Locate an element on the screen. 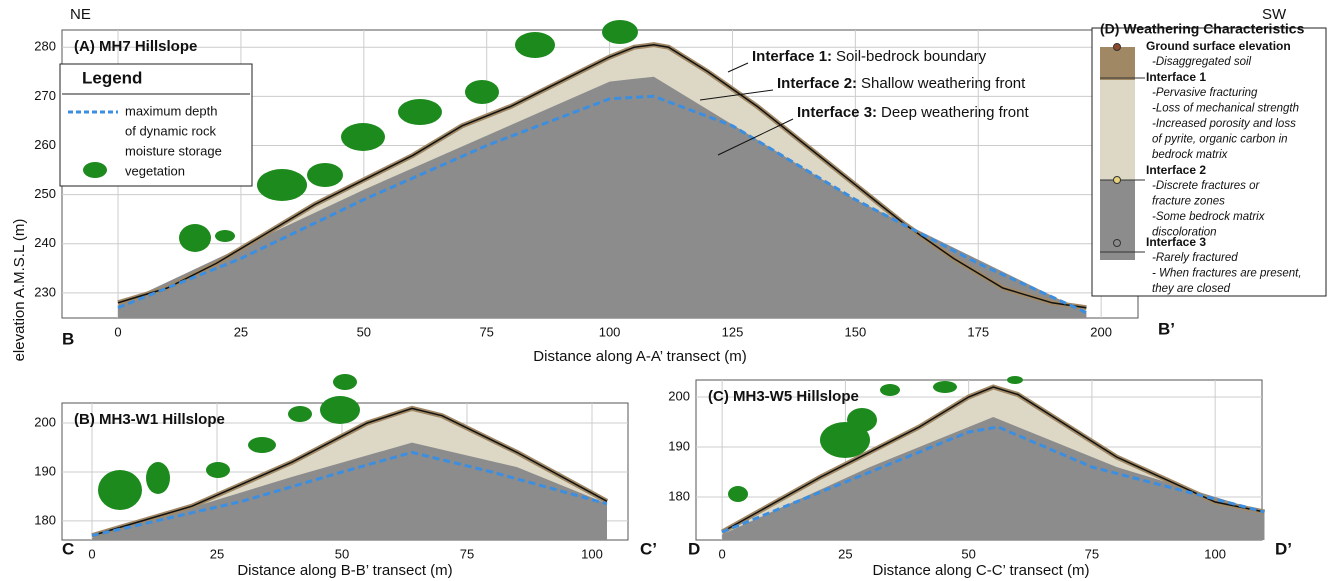 The width and height of the screenshot is (1333, 581). bedrock is located at coordinates (349, 491).